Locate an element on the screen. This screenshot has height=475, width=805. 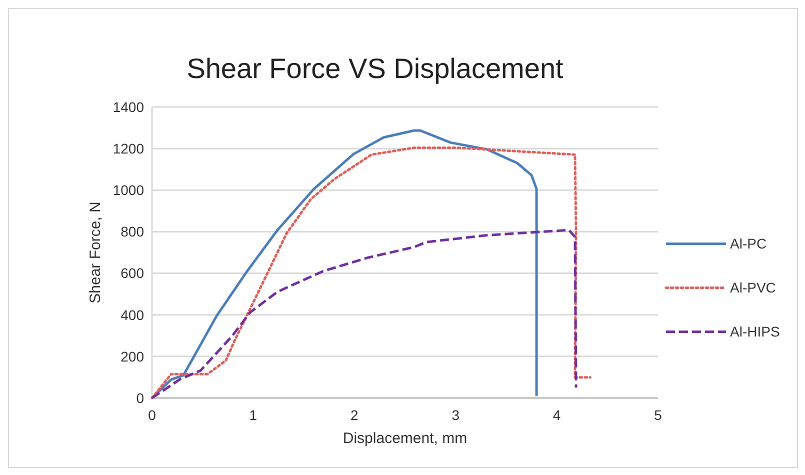
y-axis-title: Shear Force, N is located at coordinates (95, 253).